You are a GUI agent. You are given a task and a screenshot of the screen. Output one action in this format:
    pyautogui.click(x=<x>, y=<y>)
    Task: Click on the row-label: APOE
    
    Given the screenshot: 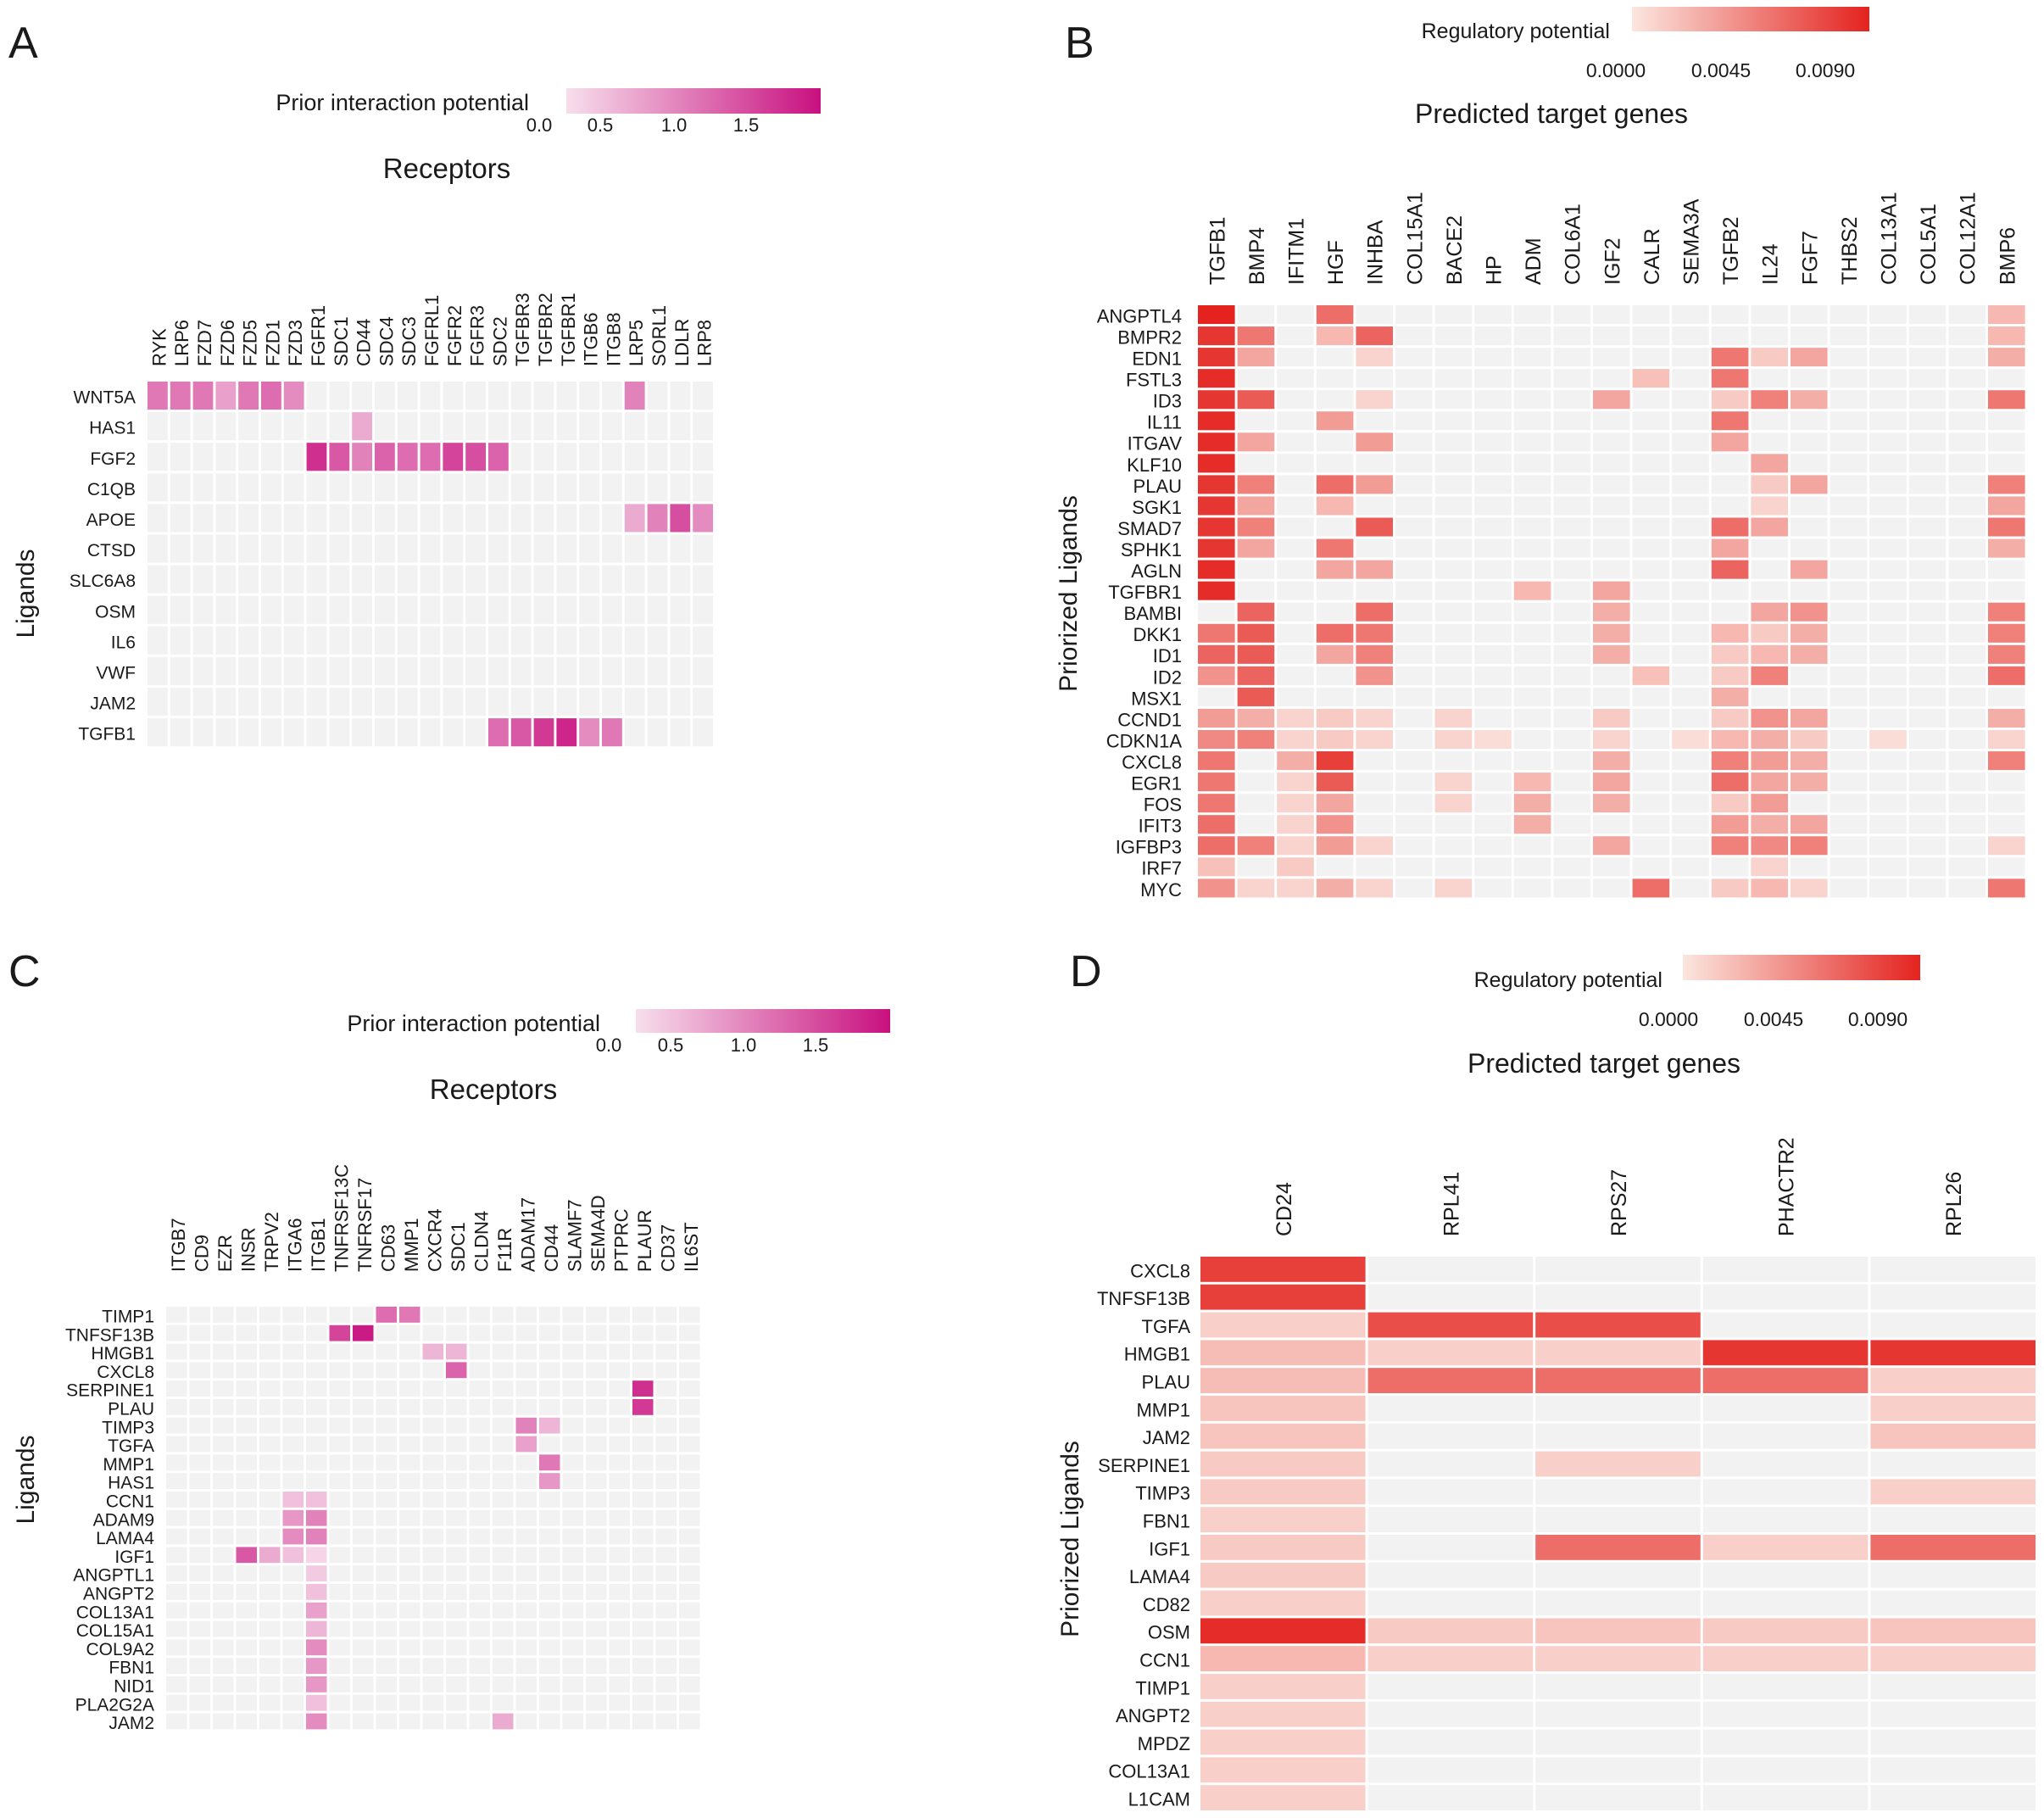 What is the action you would take?
    pyautogui.click(x=111, y=520)
    